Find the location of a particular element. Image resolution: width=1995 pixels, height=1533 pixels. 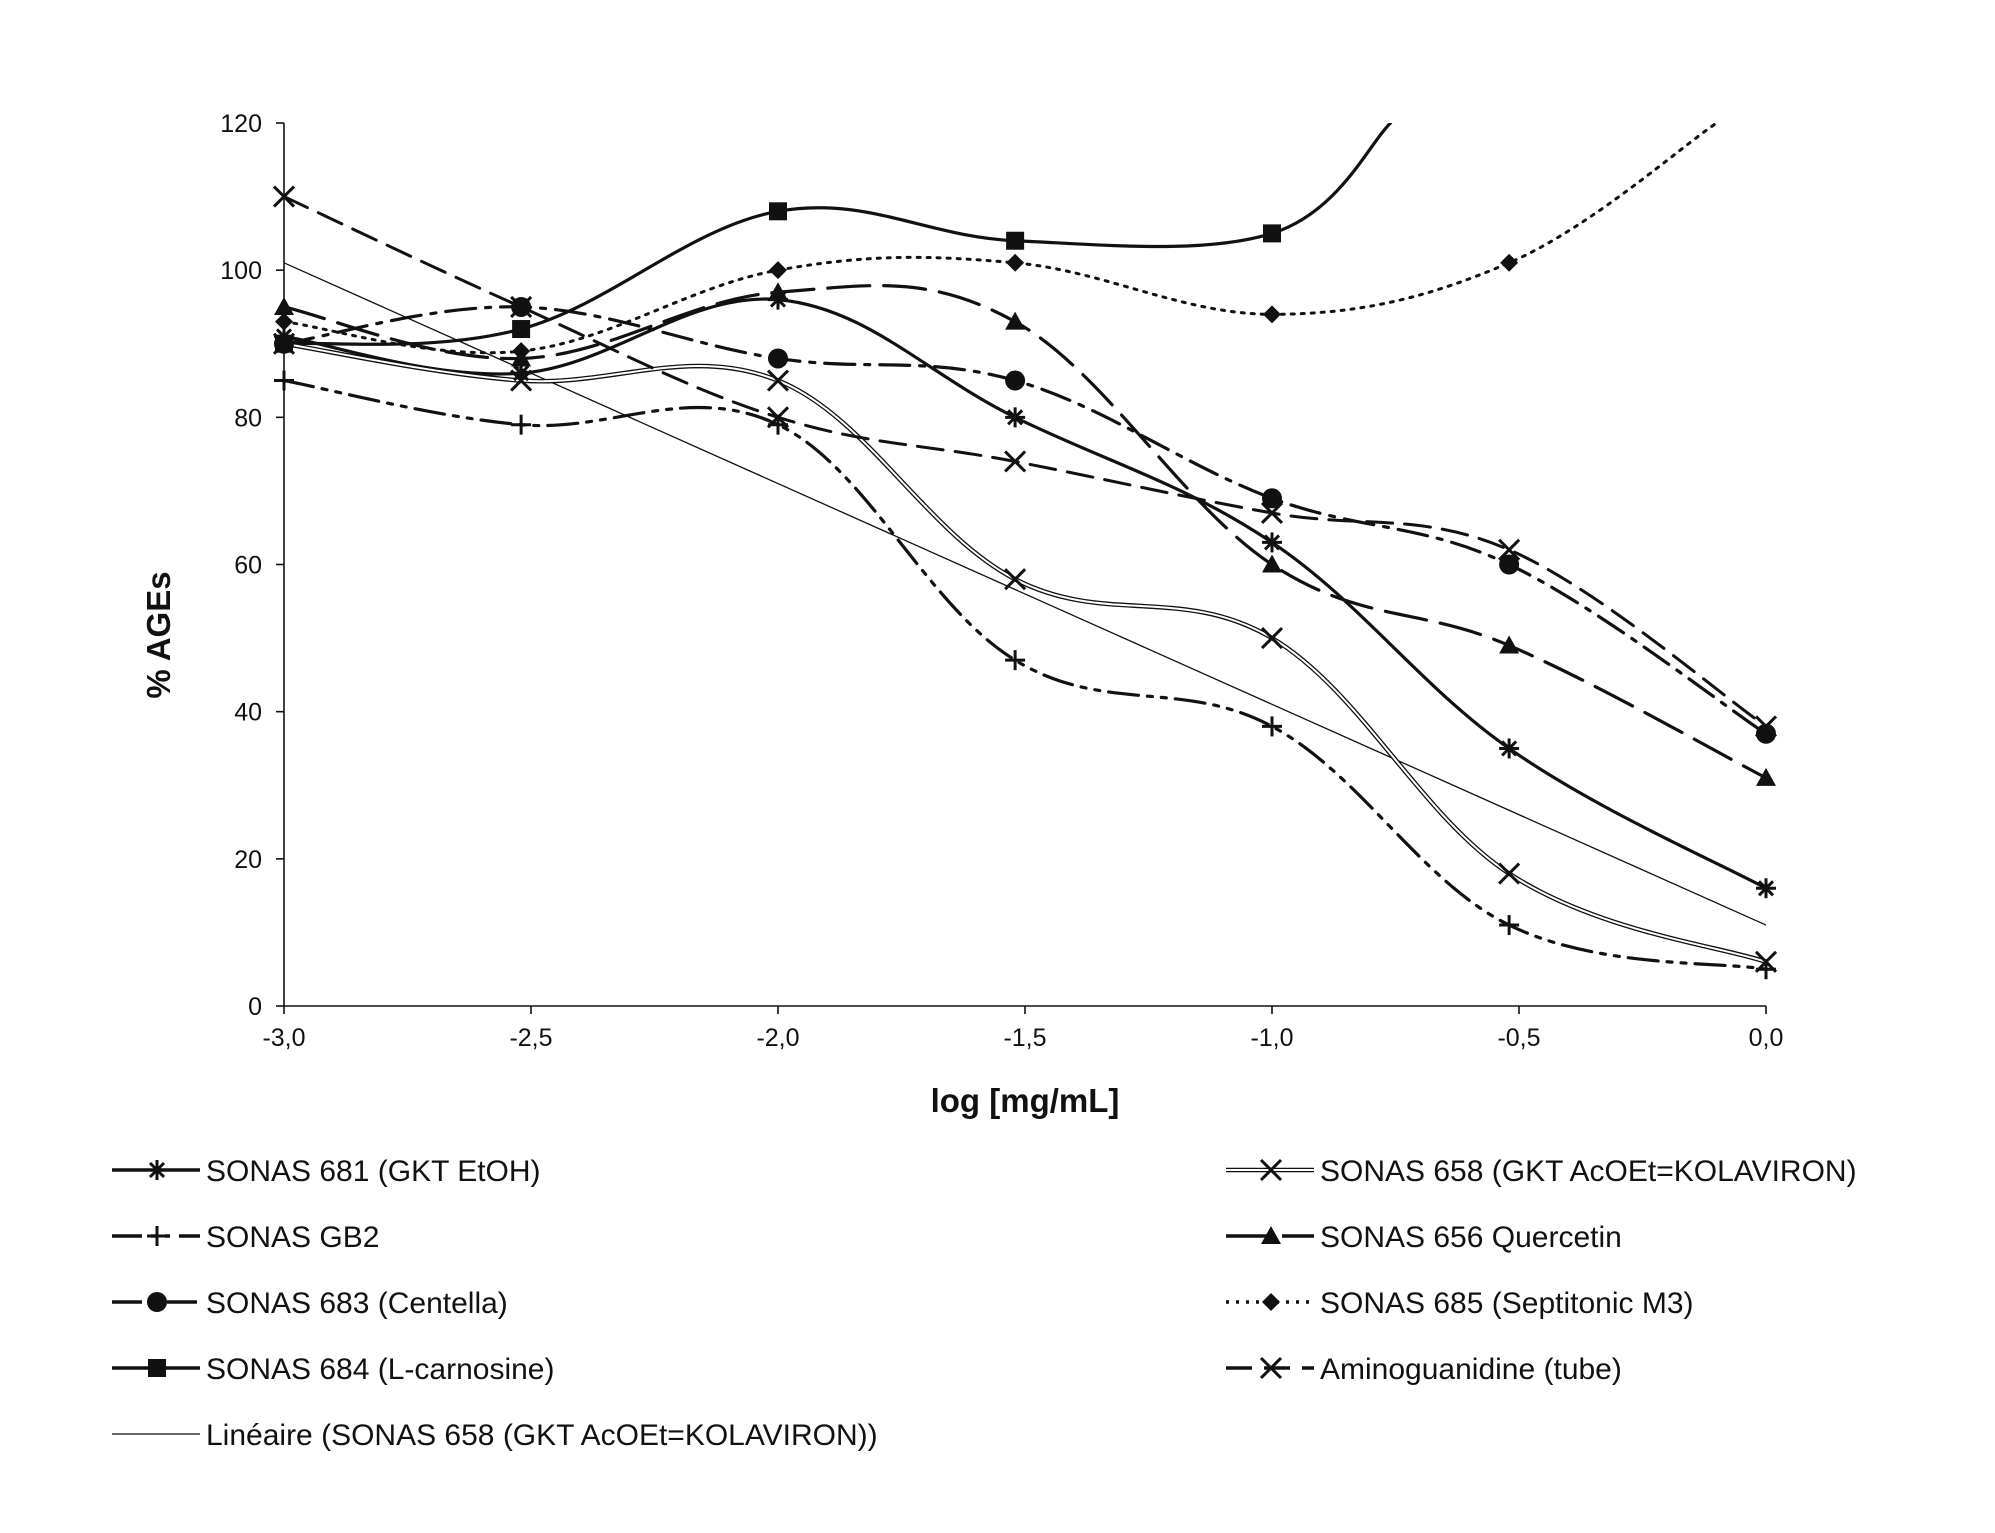

y-tick-label: 80 is located at coordinates (248, 418).